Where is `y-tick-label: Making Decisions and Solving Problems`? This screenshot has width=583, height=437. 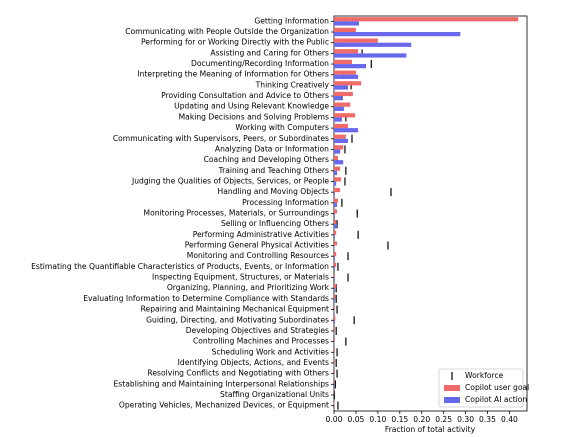 y-tick-label: Making Decisions and Solving Problems is located at coordinates (254, 116).